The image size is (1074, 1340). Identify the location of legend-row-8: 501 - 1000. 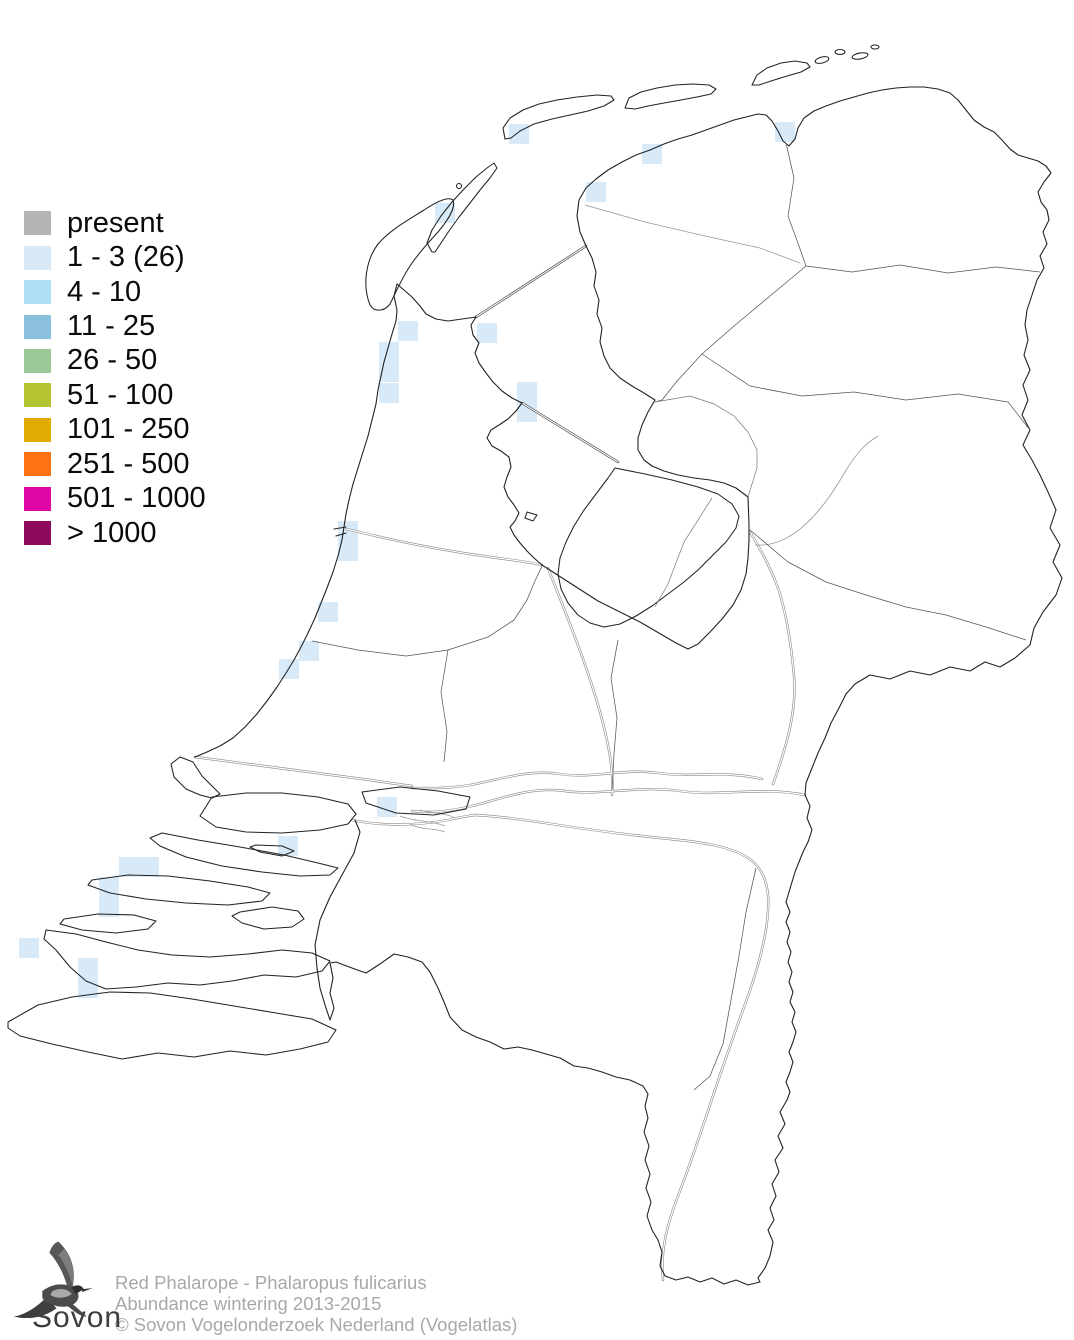
(115, 499).